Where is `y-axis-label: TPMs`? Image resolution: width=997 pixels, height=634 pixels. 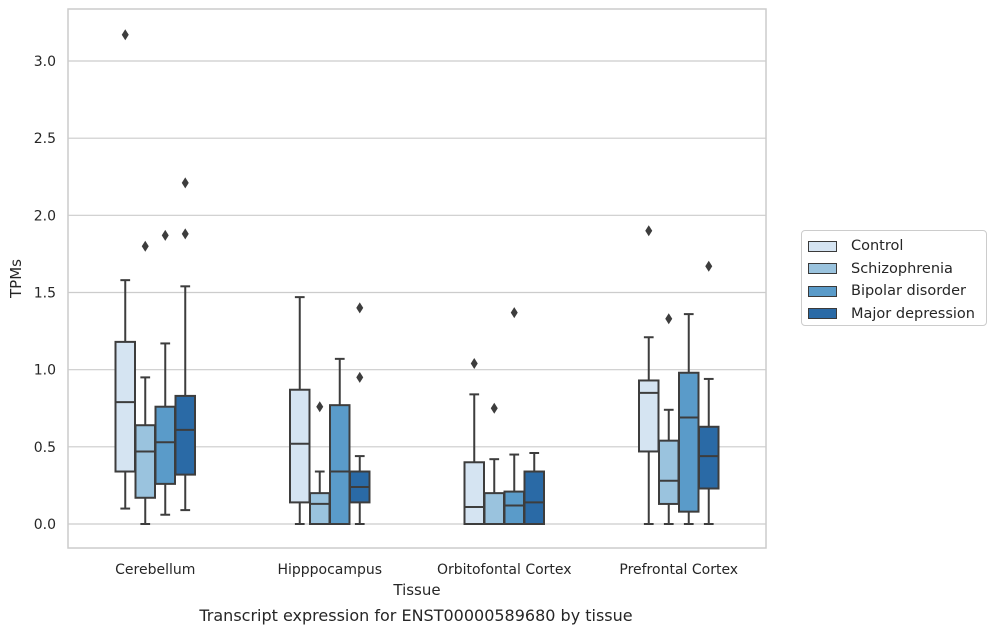 y-axis-label: TPMs is located at coordinates (16, 279).